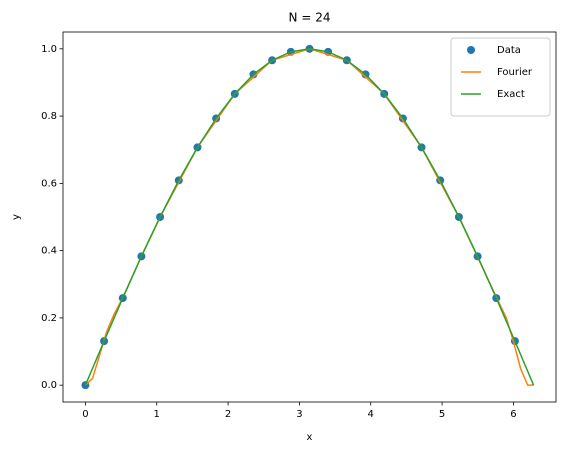  I want to click on x-tick-label: 3, so click(299, 414).